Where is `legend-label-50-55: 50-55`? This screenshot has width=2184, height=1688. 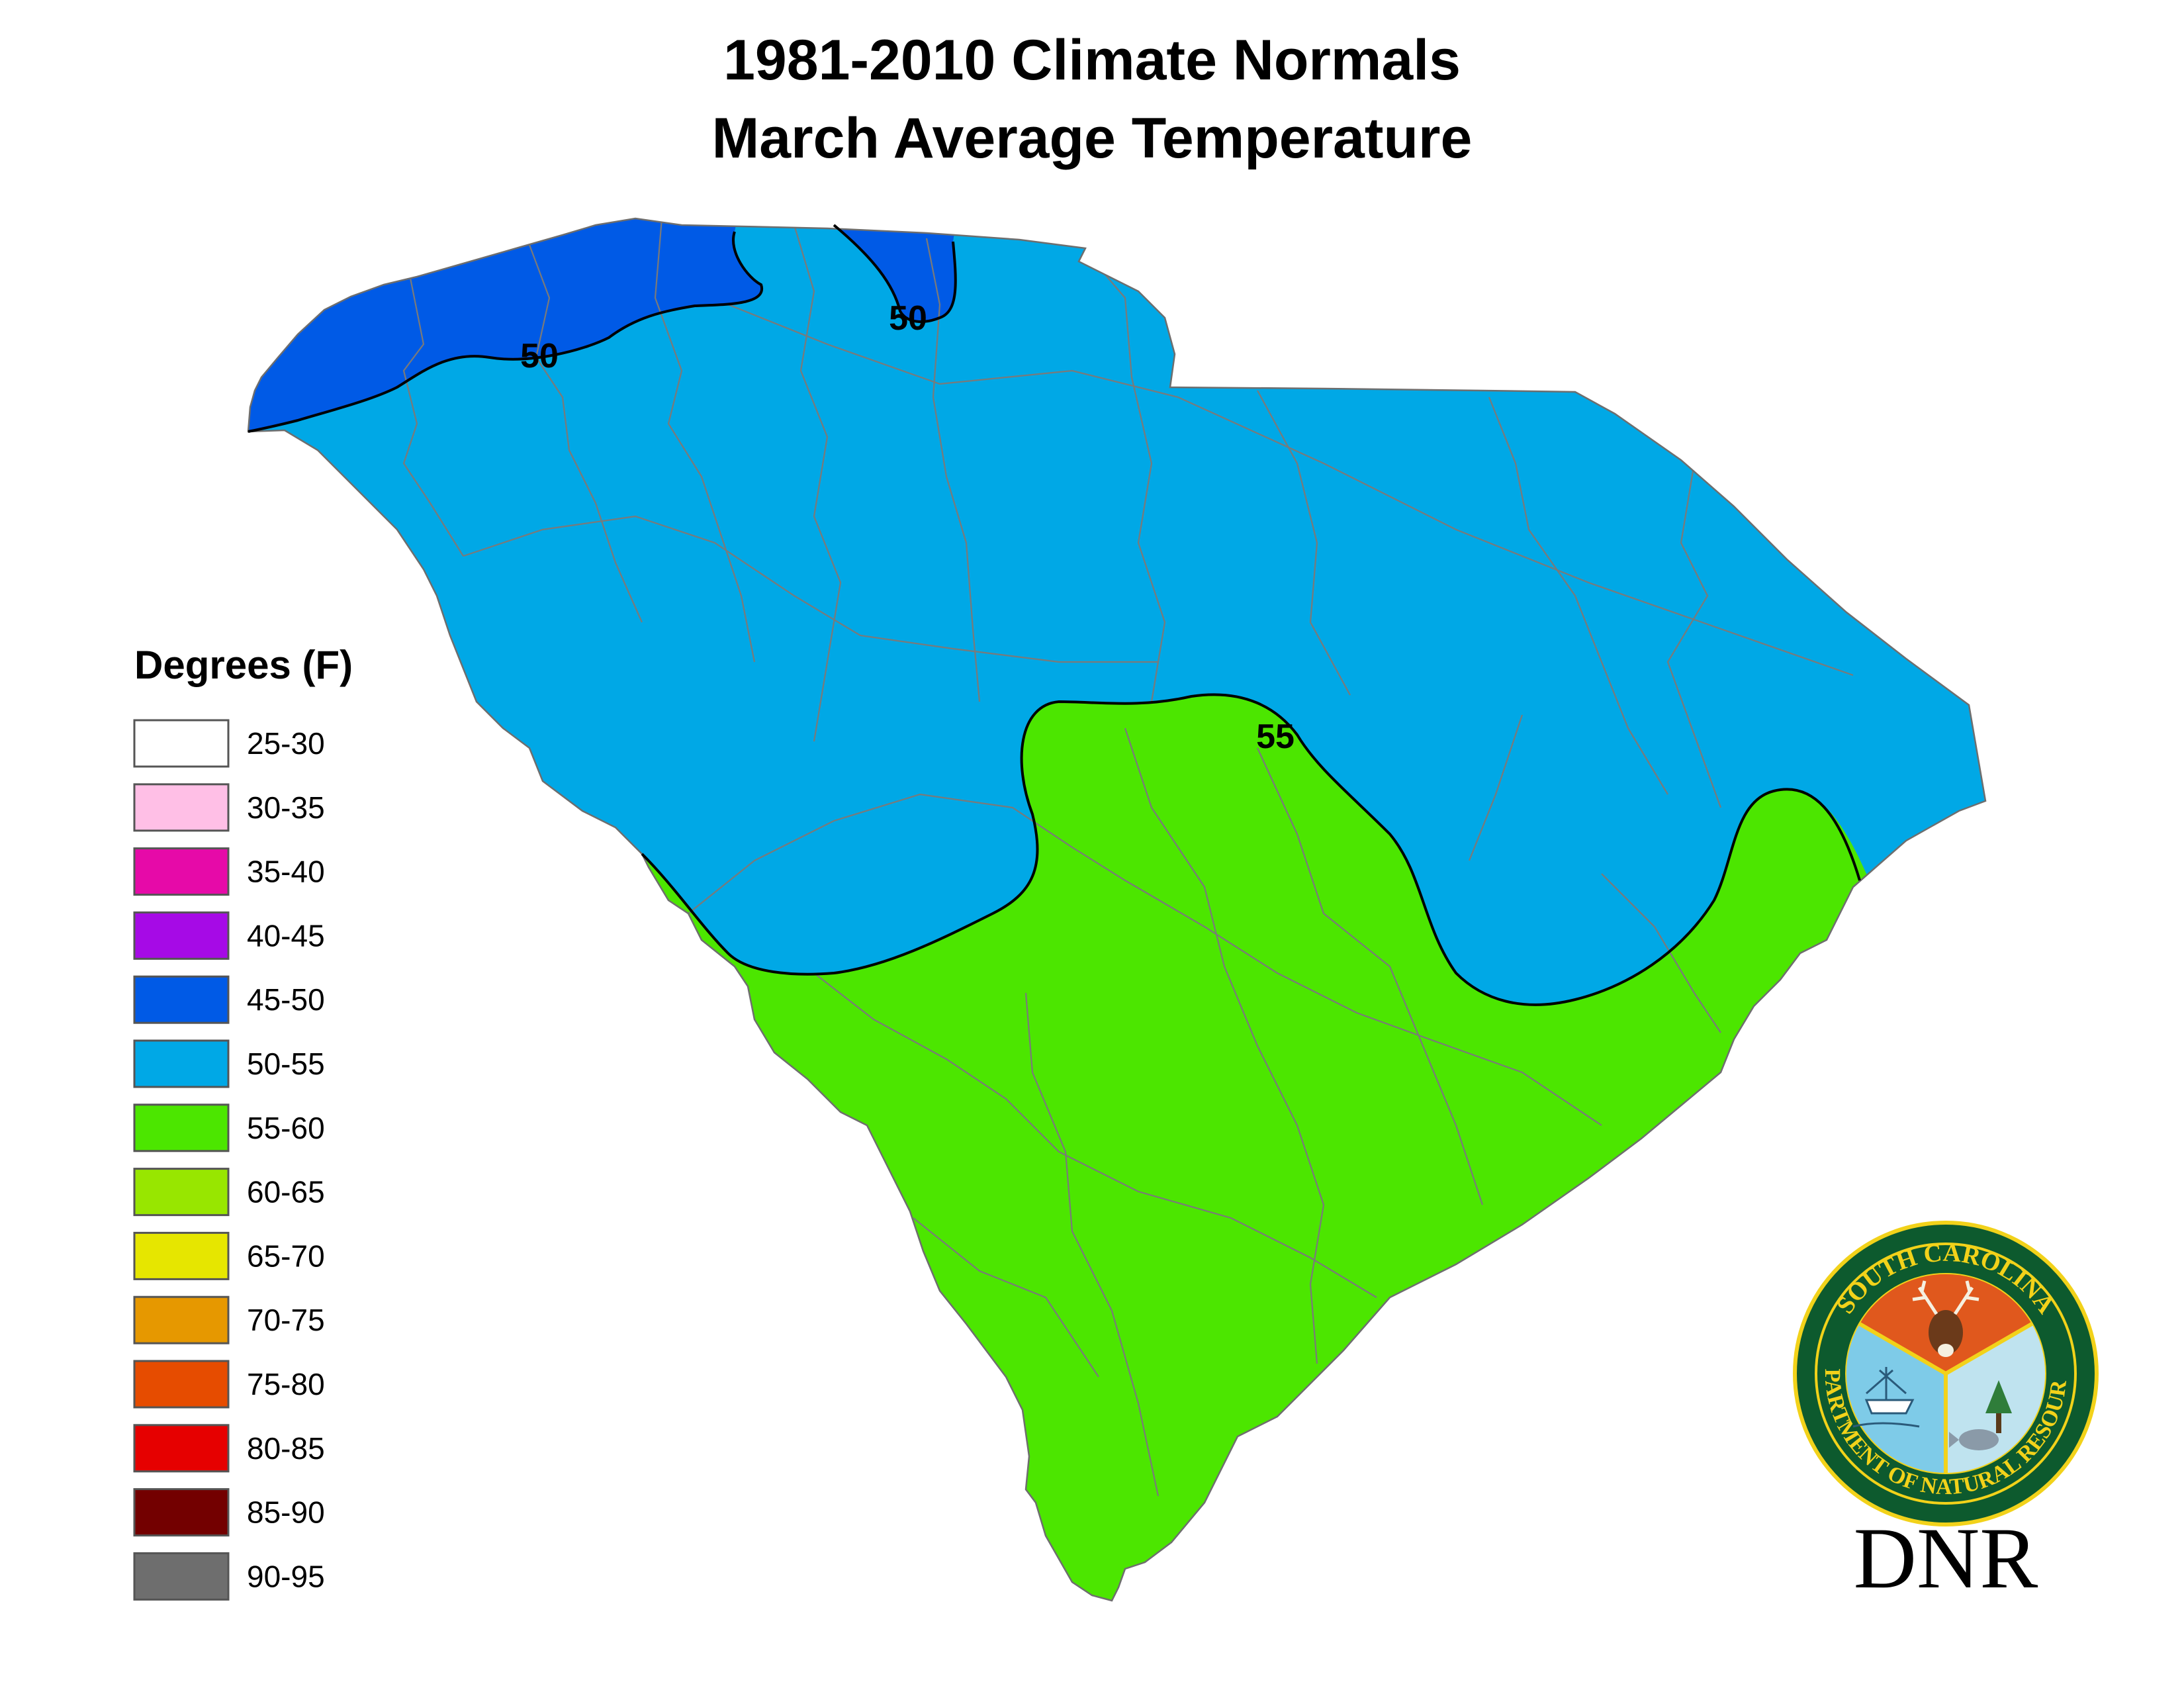 legend-label-50-55: 50-55 is located at coordinates (286, 1064).